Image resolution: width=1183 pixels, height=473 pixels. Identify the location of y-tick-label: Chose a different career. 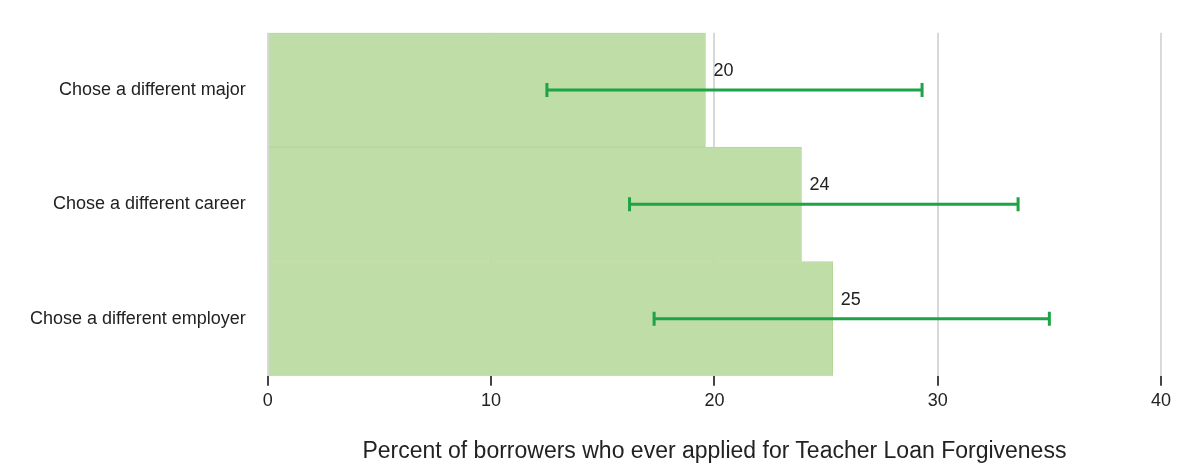
(149, 203).